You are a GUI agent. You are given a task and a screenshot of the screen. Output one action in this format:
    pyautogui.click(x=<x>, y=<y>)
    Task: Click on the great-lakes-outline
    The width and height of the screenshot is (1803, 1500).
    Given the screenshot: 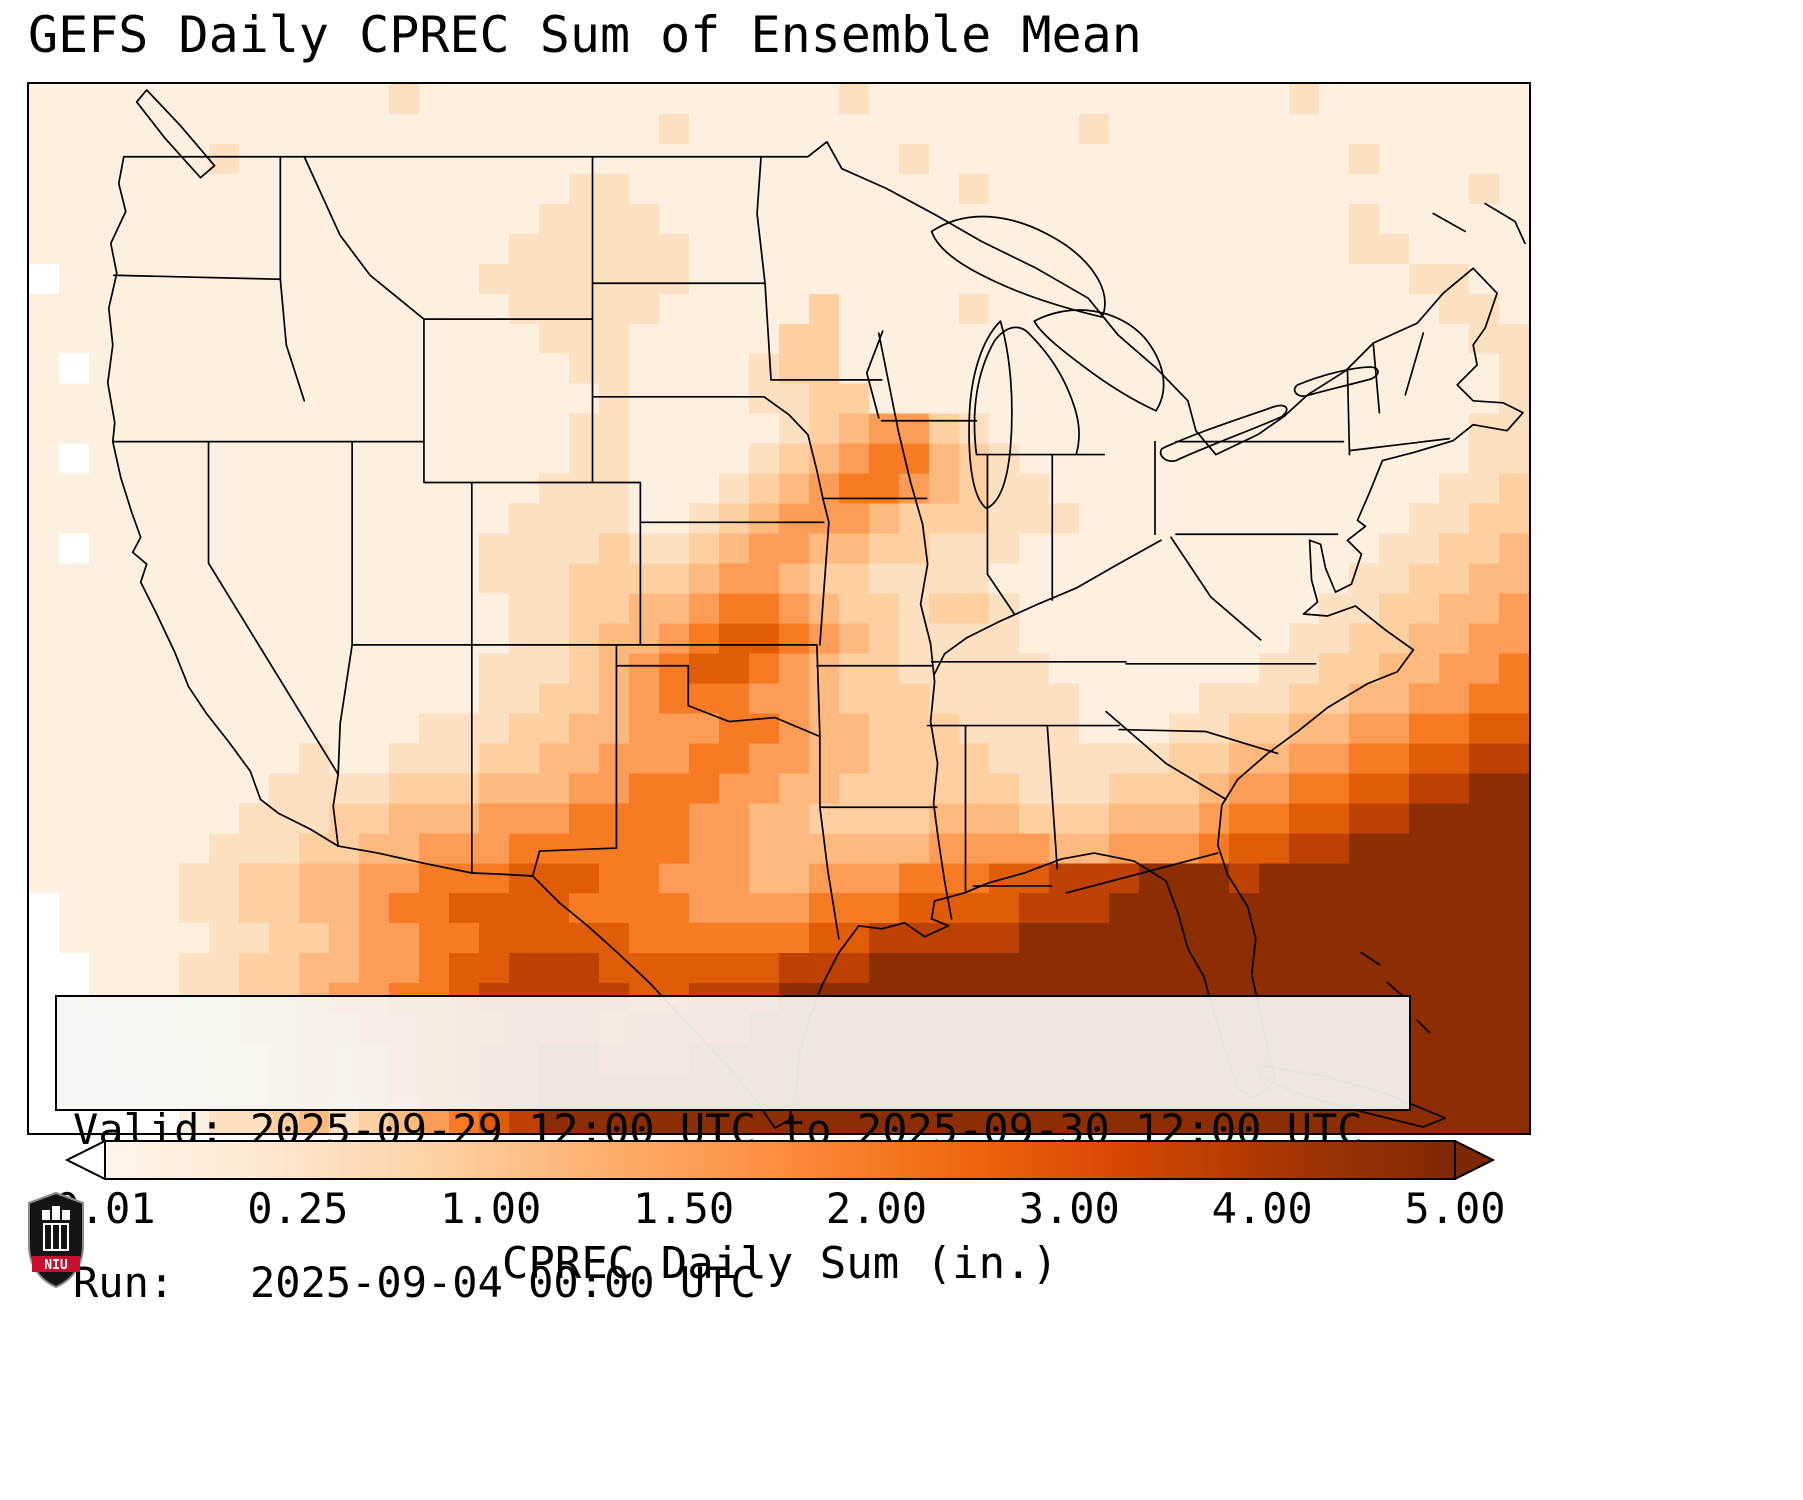 What is the action you would take?
    pyautogui.click(x=1154, y=362)
    